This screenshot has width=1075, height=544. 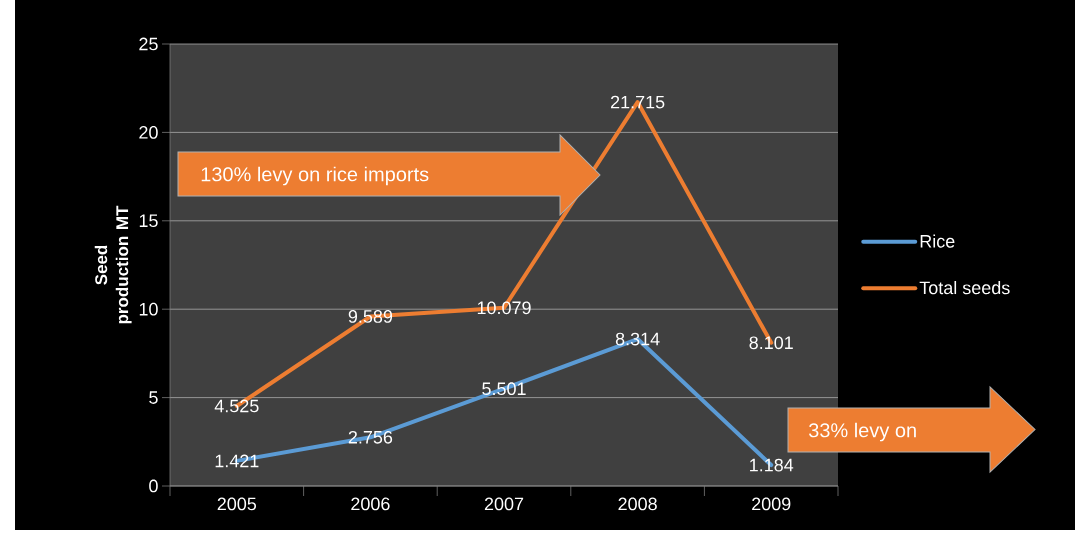 What do you see at coordinates (771, 343) in the screenshot?
I see `data-label: 8.101` at bounding box center [771, 343].